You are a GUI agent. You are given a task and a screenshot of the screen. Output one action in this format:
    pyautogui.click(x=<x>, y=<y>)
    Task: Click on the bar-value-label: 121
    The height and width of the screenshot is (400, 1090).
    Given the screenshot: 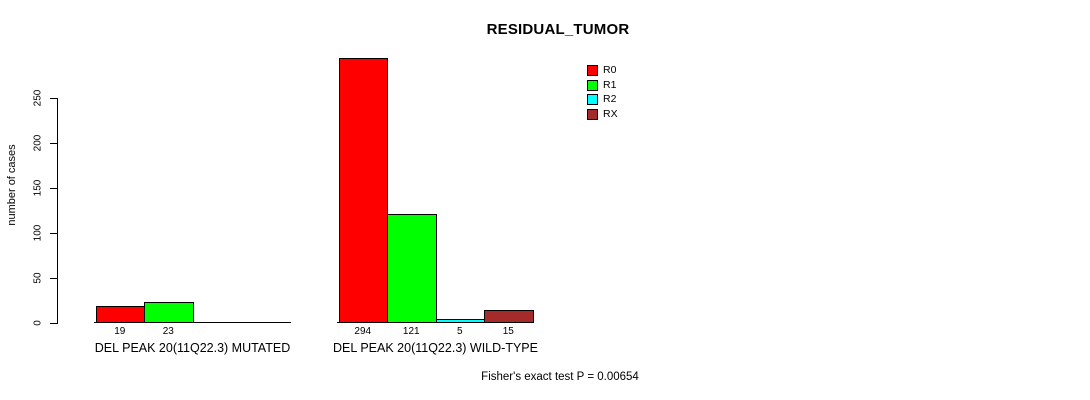 What is the action you would take?
    pyautogui.click(x=411, y=331)
    